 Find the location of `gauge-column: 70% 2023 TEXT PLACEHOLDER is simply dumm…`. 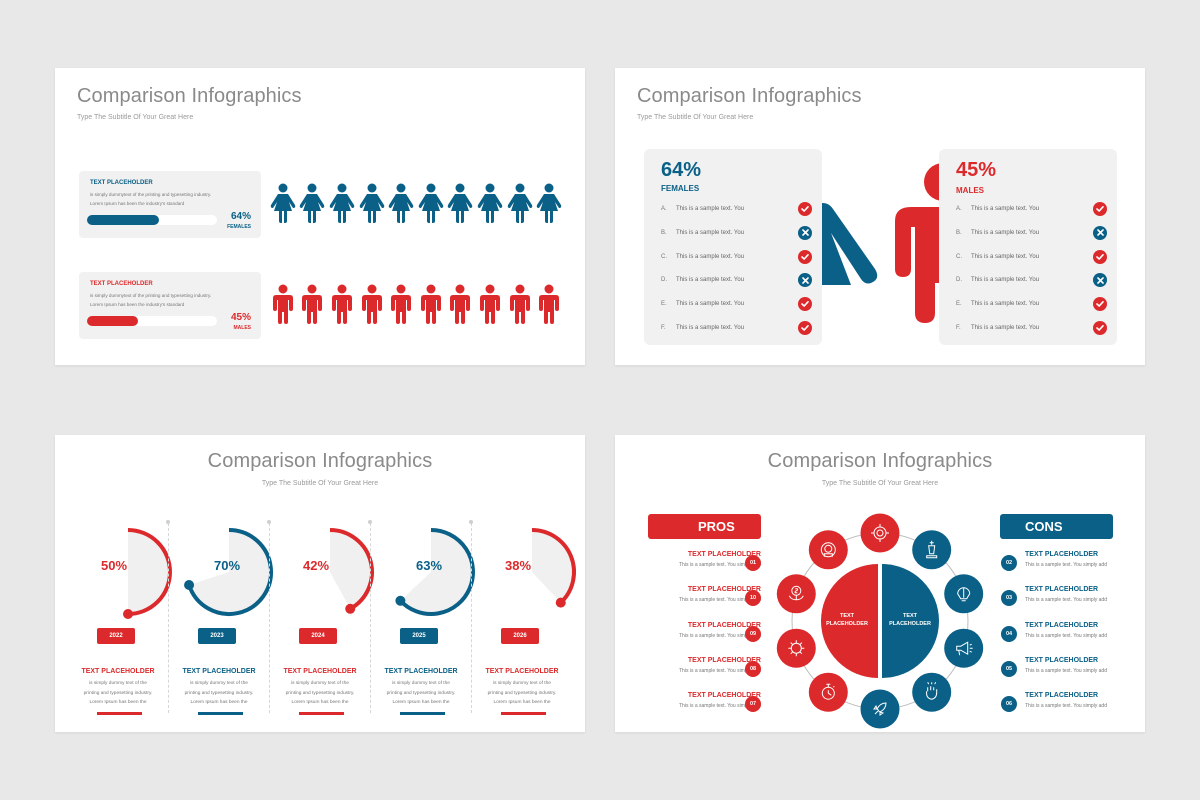

gauge-column: 70% 2023 TEXT PLACEHOLDER is simply dumm… is located at coordinates (221, 625).